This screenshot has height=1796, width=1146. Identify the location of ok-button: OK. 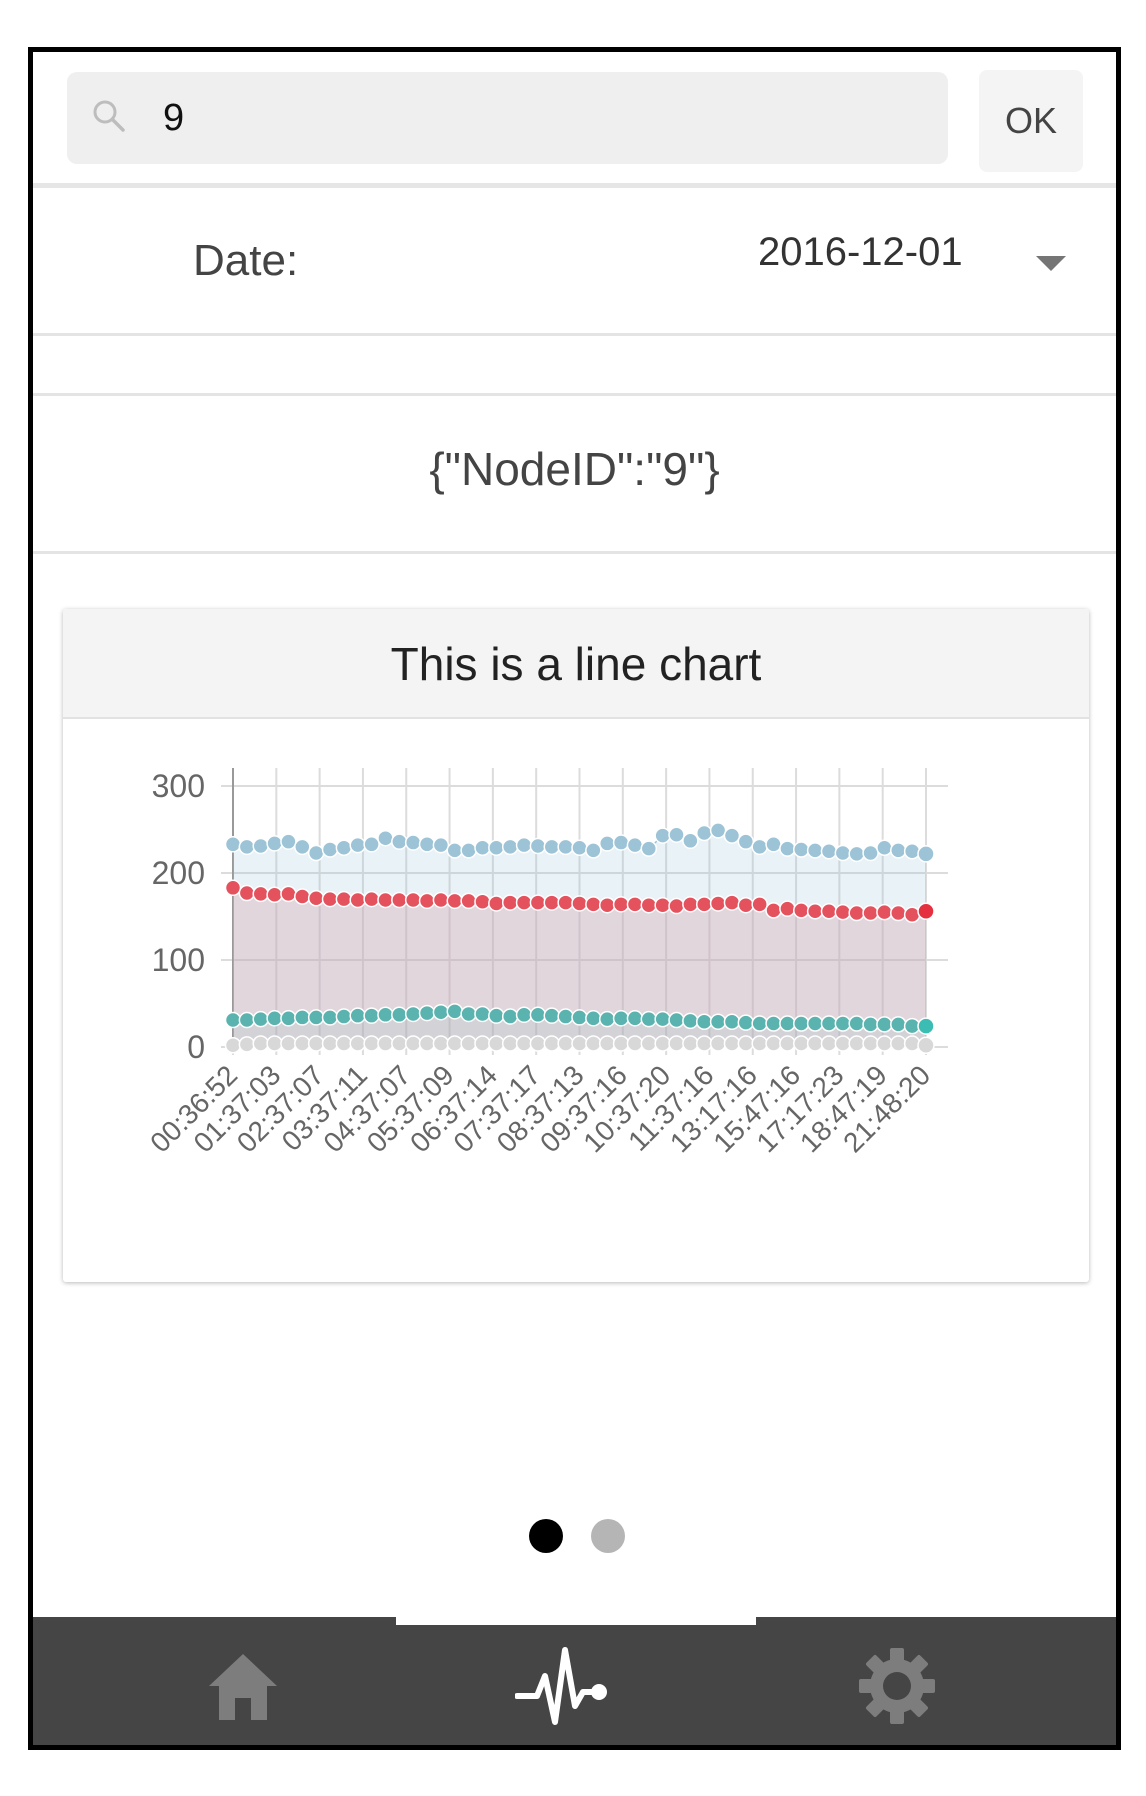
(1031, 121).